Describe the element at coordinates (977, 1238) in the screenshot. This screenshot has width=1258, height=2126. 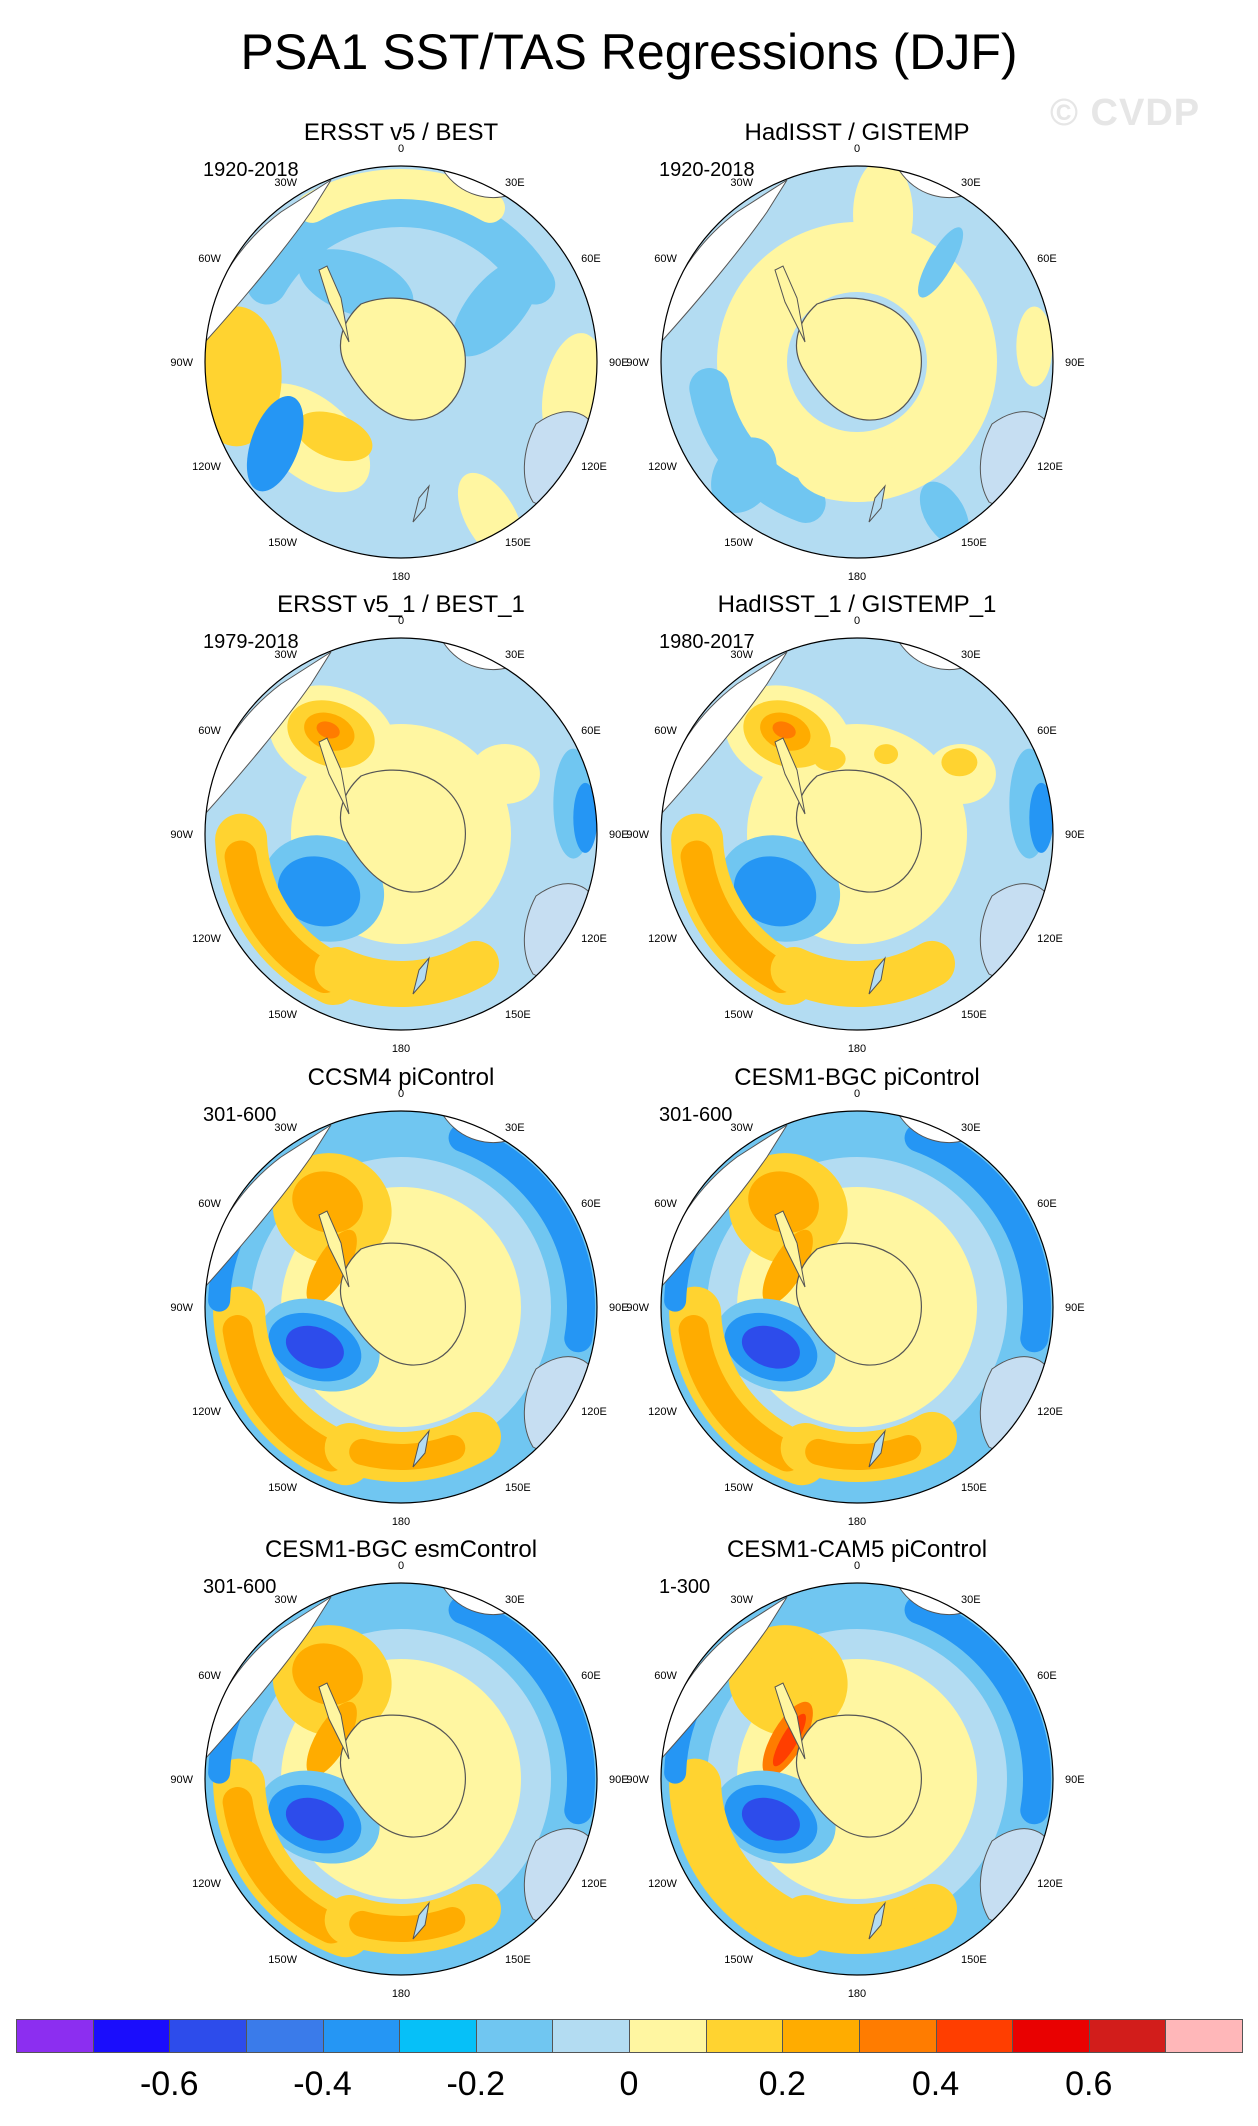
I see `cold-arc` at that location.